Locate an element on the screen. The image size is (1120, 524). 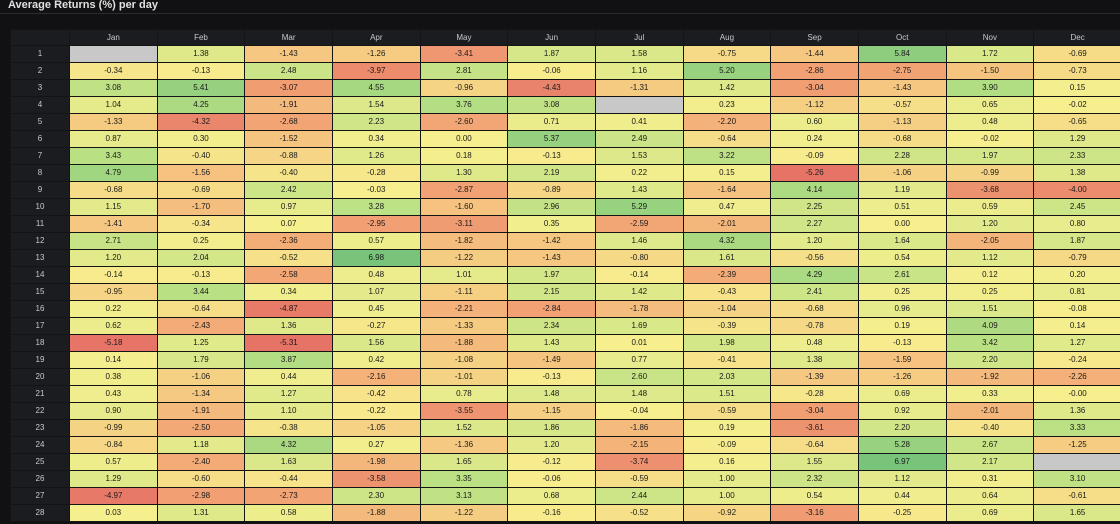
heatmap-cell: 0.62 is located at coordinates (113, 326).